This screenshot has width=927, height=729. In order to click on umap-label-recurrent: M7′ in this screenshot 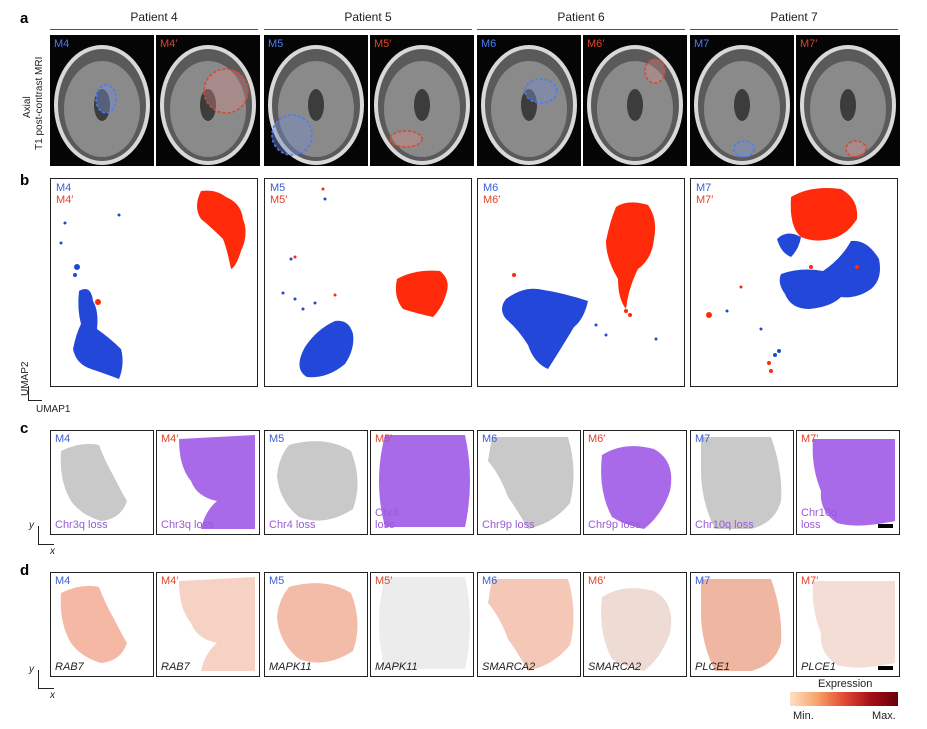, I will do `click(705, 200)`.